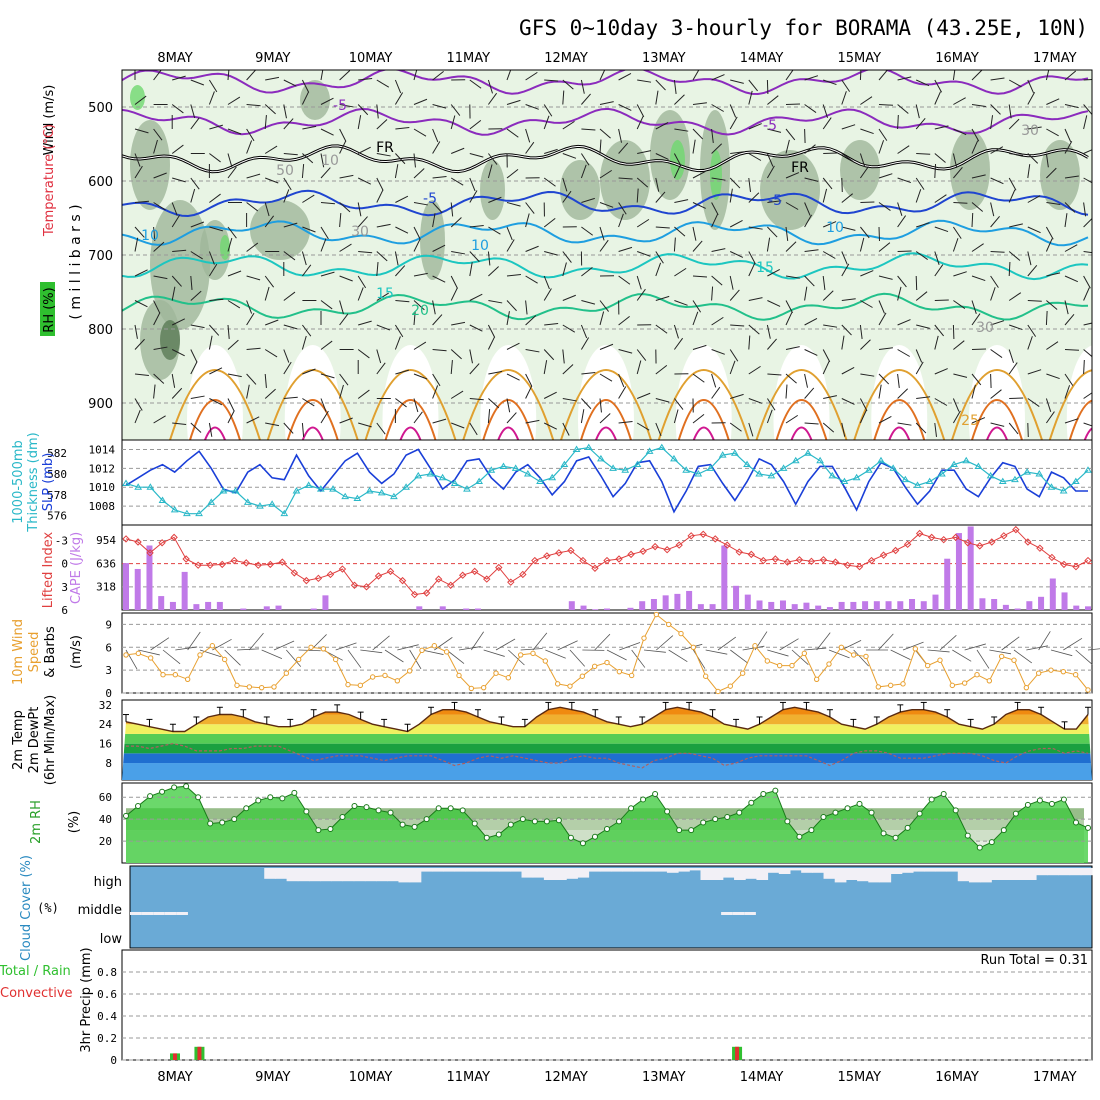 This screenshot has height=1100, width=1100. What do you see at coordinates (76, 652) in the screenshot?
I see `ylabel-wind10-d: (m/s)` at bounding box center [76, 652].